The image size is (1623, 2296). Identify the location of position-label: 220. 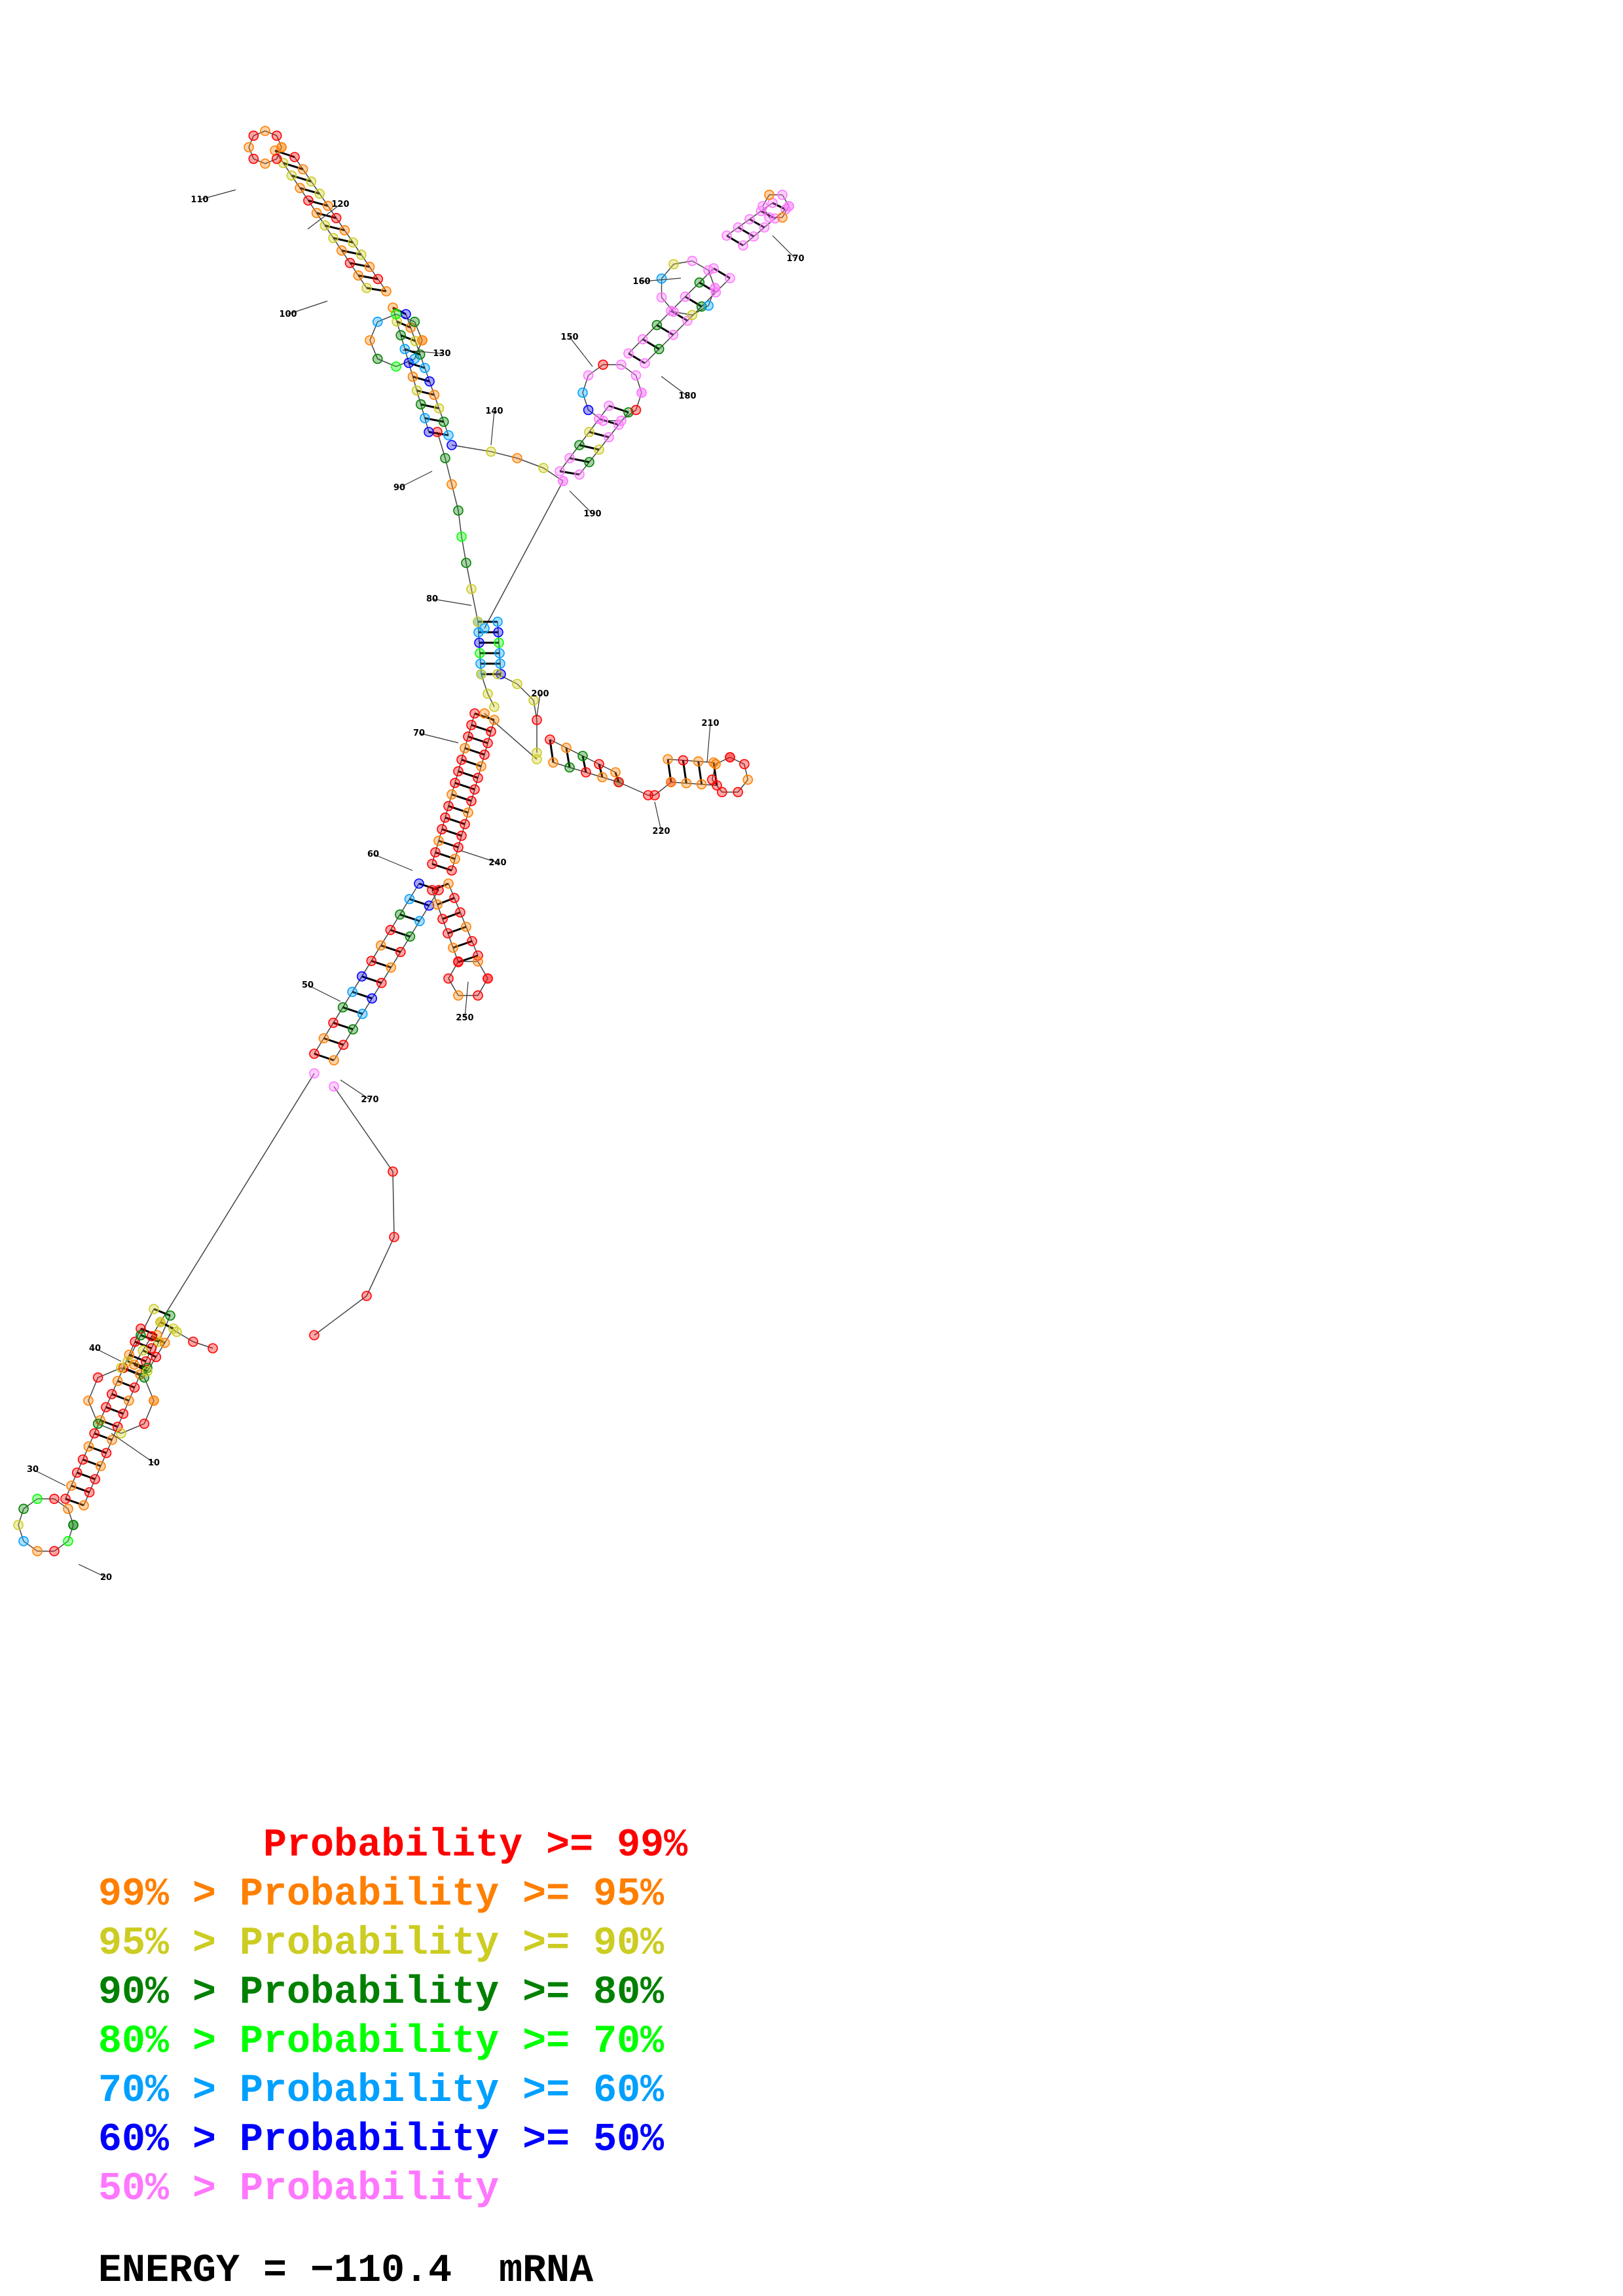
(661, 832).